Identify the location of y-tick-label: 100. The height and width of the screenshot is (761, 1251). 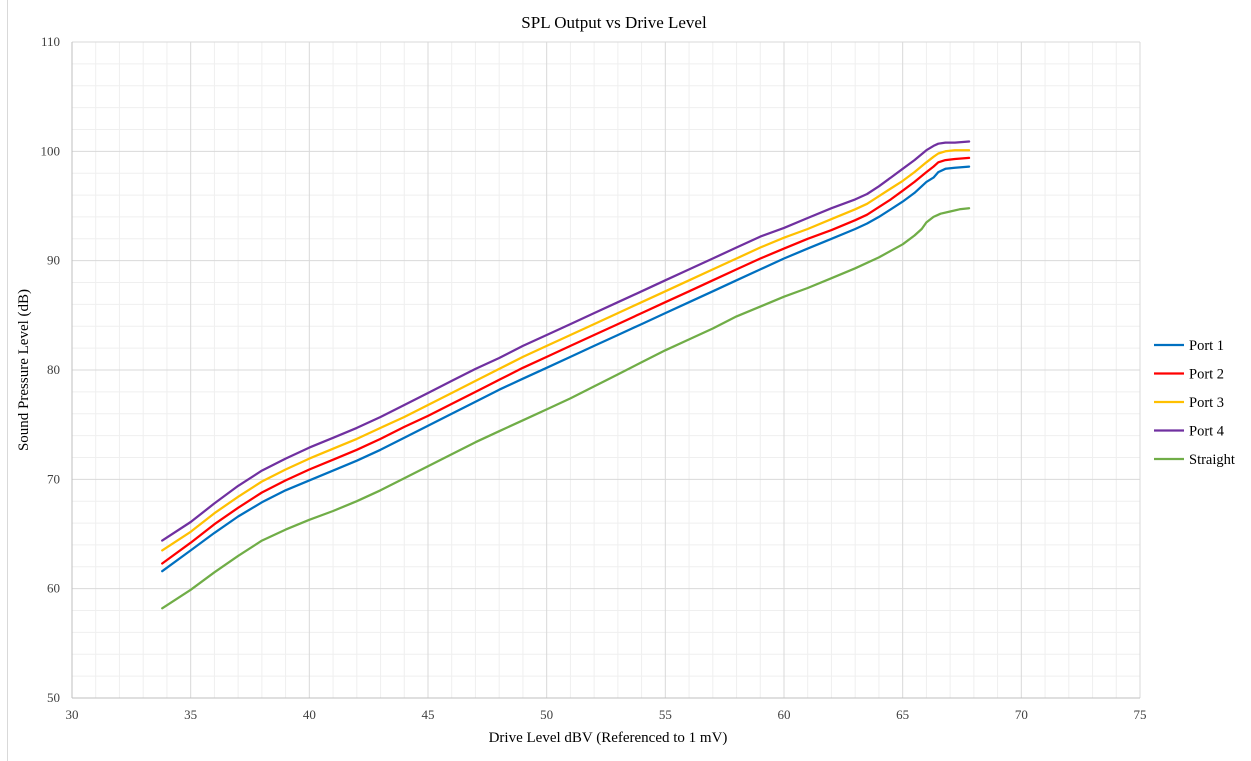
(51, 150).